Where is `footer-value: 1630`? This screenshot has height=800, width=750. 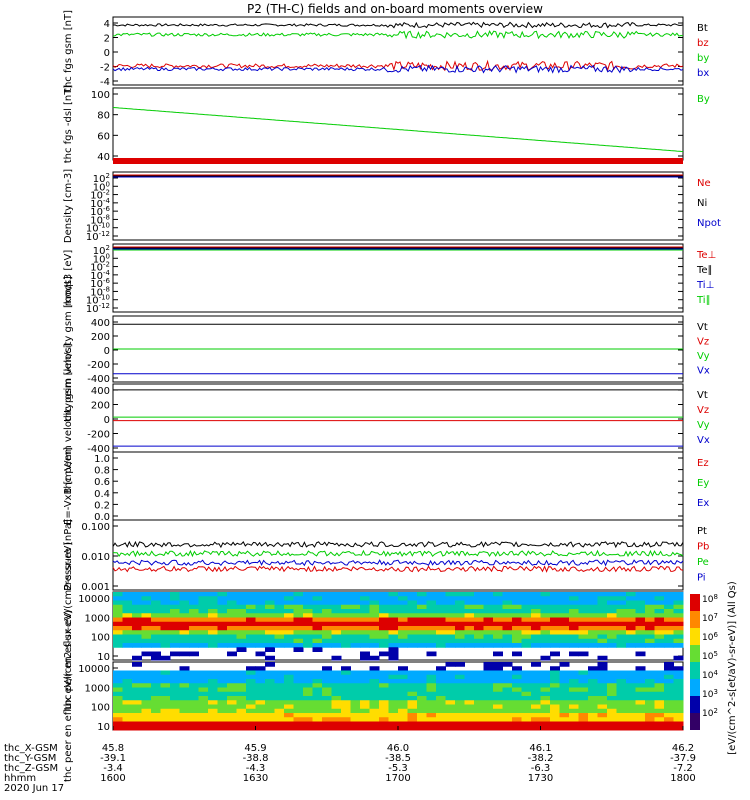 footer-value: 1630 is located at coordinates (255, 778).